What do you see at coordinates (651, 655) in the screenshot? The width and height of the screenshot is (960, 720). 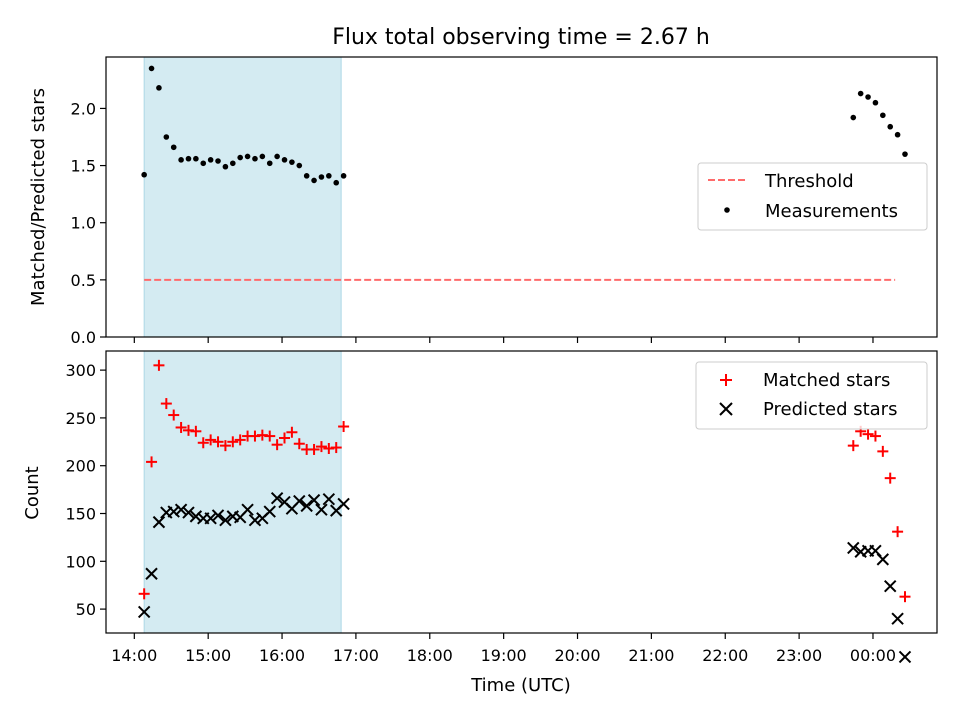 I see `x-tick-label: 21:00` at bounding box center [651, 655].